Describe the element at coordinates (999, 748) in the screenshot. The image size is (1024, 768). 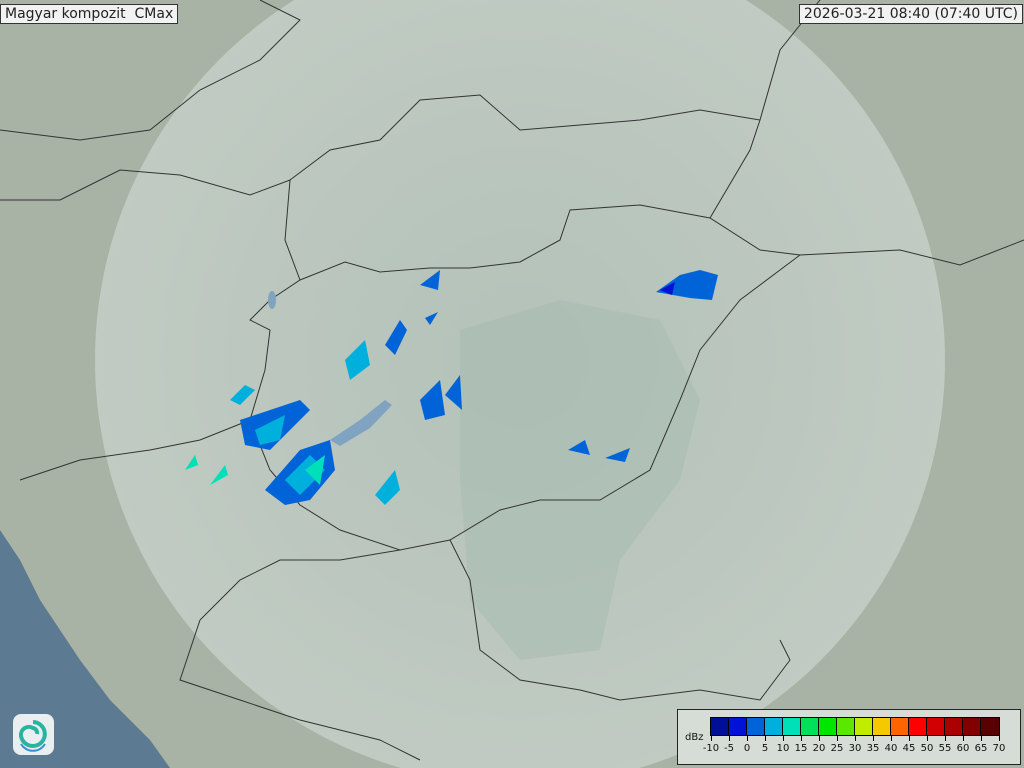
I see `legend-tick-label: 70` at that location.